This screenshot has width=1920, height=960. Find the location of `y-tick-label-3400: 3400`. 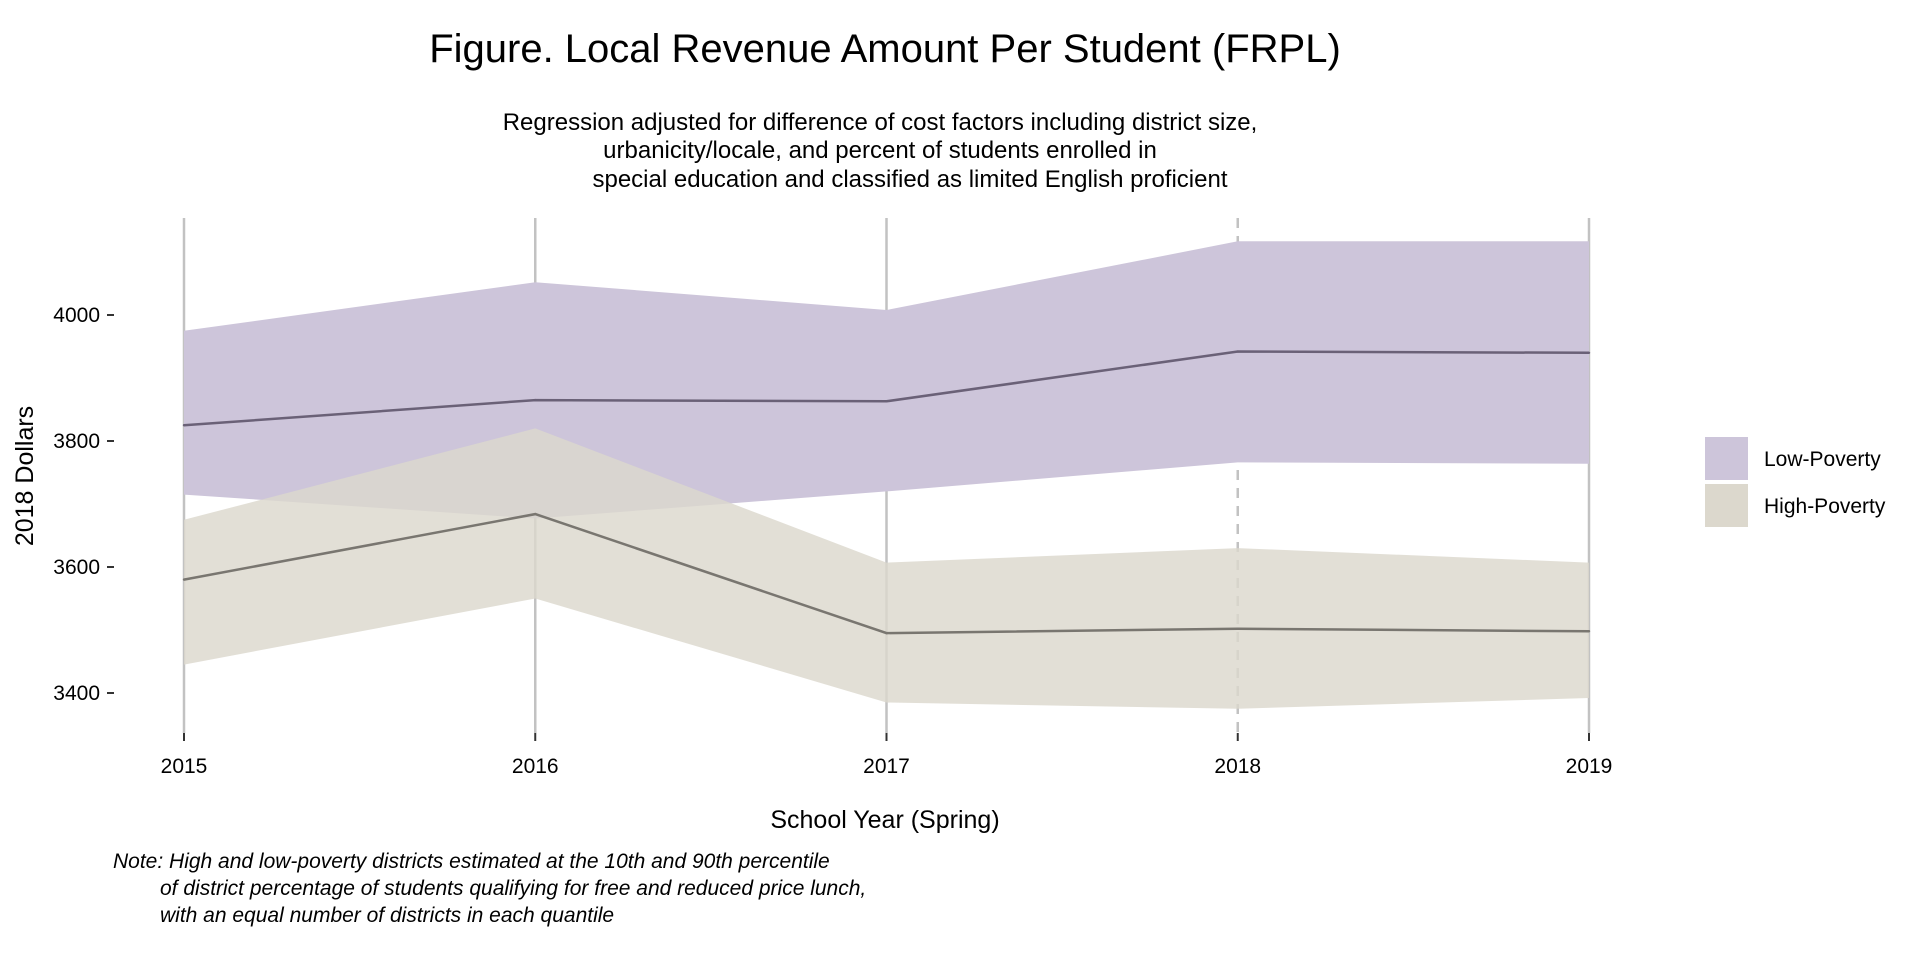

y-tick-label-3400: 3400 is located at coordinates (76, 693).